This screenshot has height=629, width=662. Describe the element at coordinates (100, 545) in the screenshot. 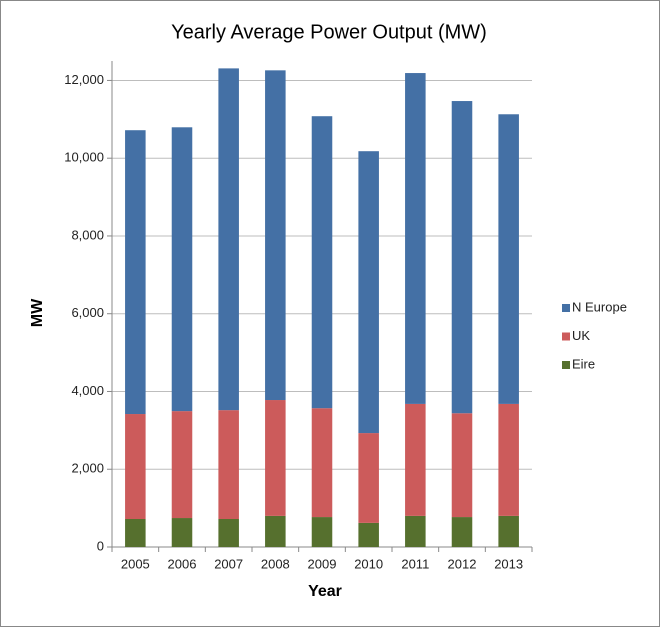

I see `y-tick-label: 0` at that location.